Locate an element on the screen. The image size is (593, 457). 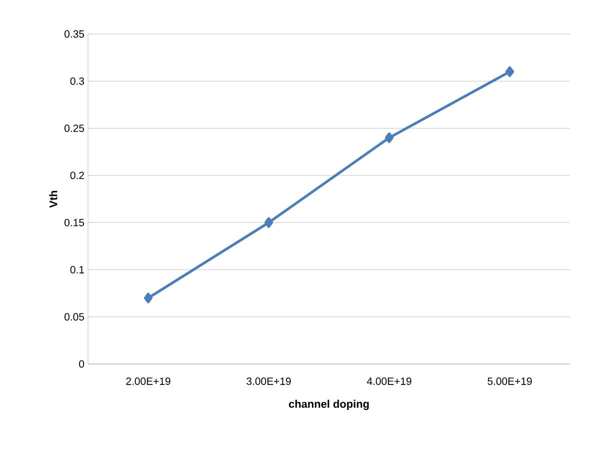
y-tick-label: 0.15 is located at coordinates (74, 222).